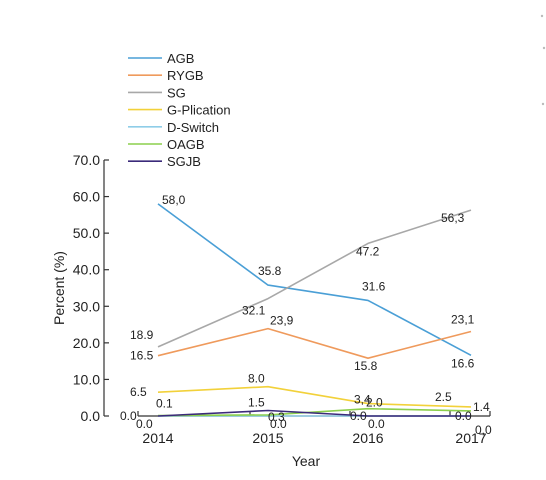 The height and width of the screenshot is (480, 546). Describe the element at coordinates (86, 343) in the screenshot. I see `y-tick-label: 20.0` at that location.